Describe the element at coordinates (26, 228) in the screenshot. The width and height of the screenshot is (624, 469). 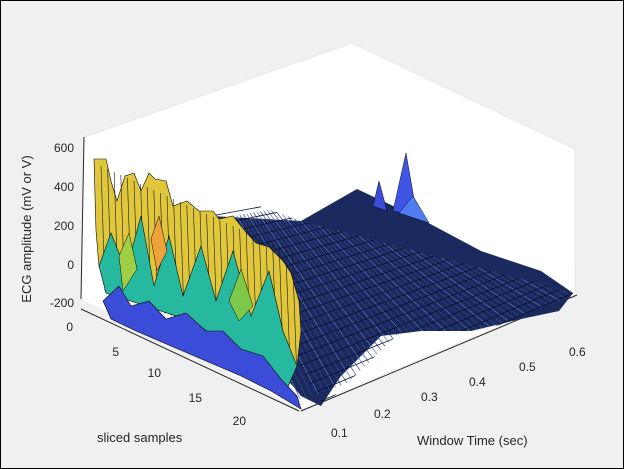
I see `z-axis-label: ECG amplitude (mV or V)` at that location.